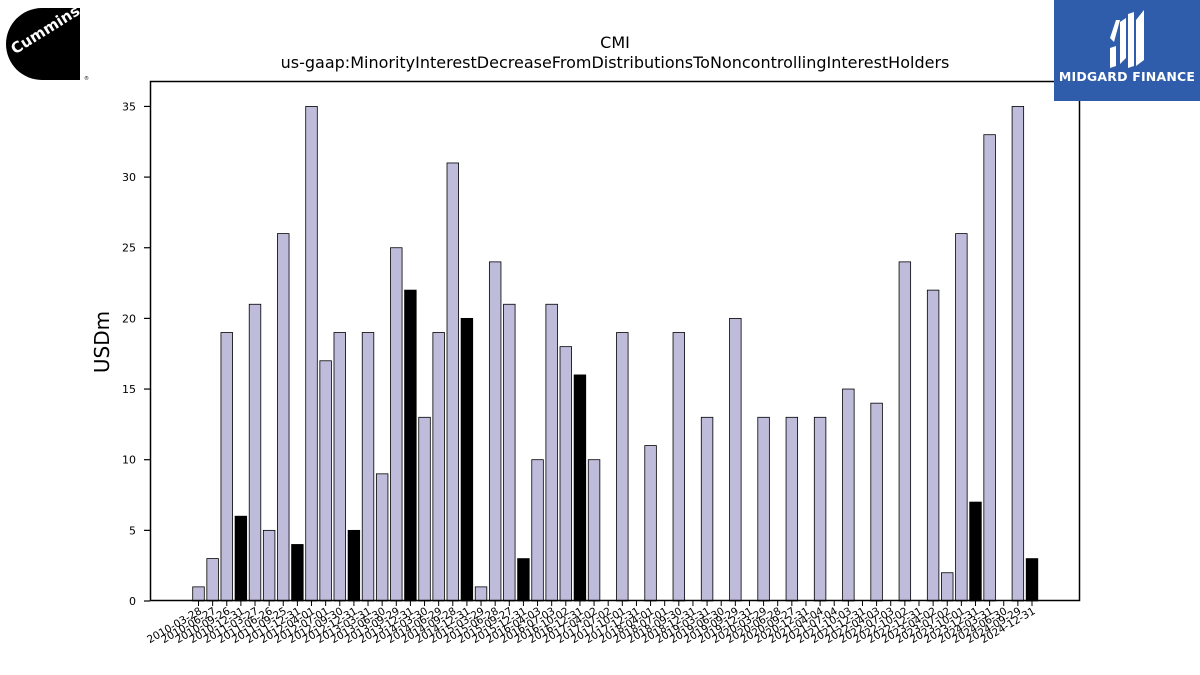  What do you see at coordinates (1127, 76) in the screenshot?
I see `midgard-finance-text: MIDGARD FINANCE` at bounding box center [1127, 76].